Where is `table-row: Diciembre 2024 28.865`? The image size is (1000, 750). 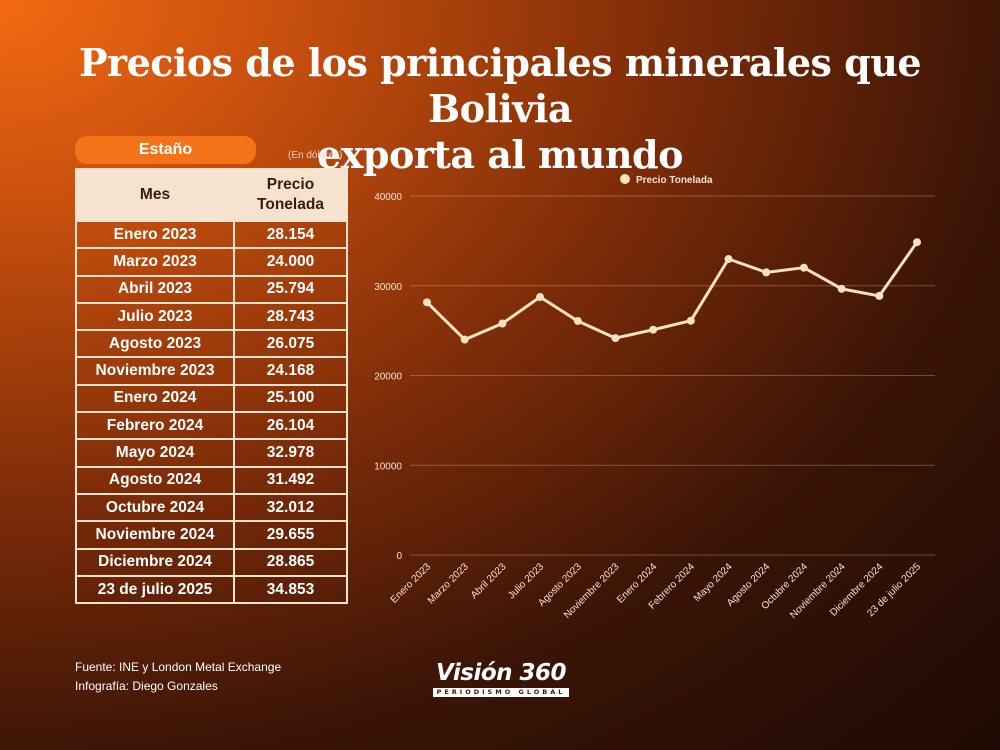 table-row: Diciembre 2024 28.865 is located at coordinates (211, 562).